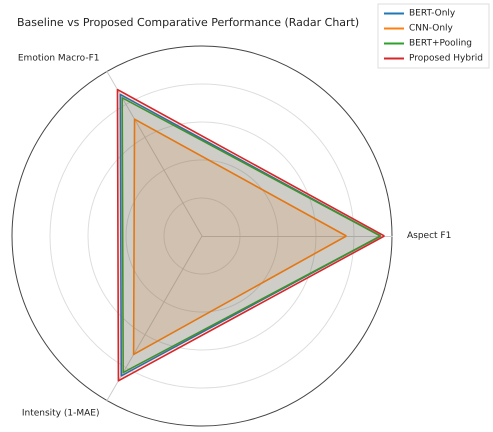 This screenshot has height=432, width=493. What do you see at coordinates (446, 59) in the screenshot?
I see `legend-label: Proposed Hybrid` at bounding box center [446, 59].